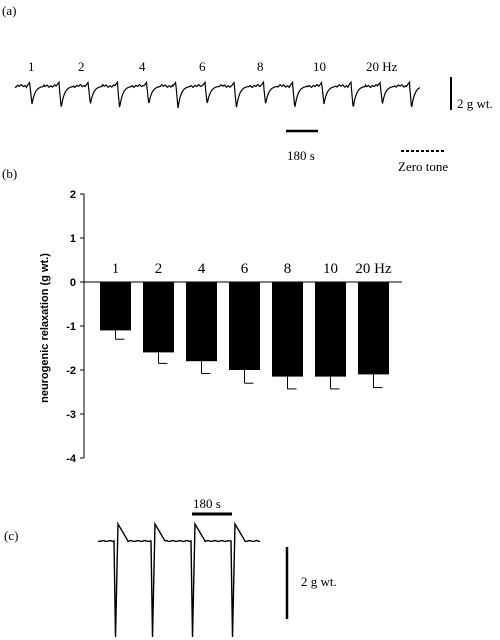 Image resolution: width=500 pixels, height=640 pixels. I want to click on x-category-label: 20 Hz, so click(373, 269).